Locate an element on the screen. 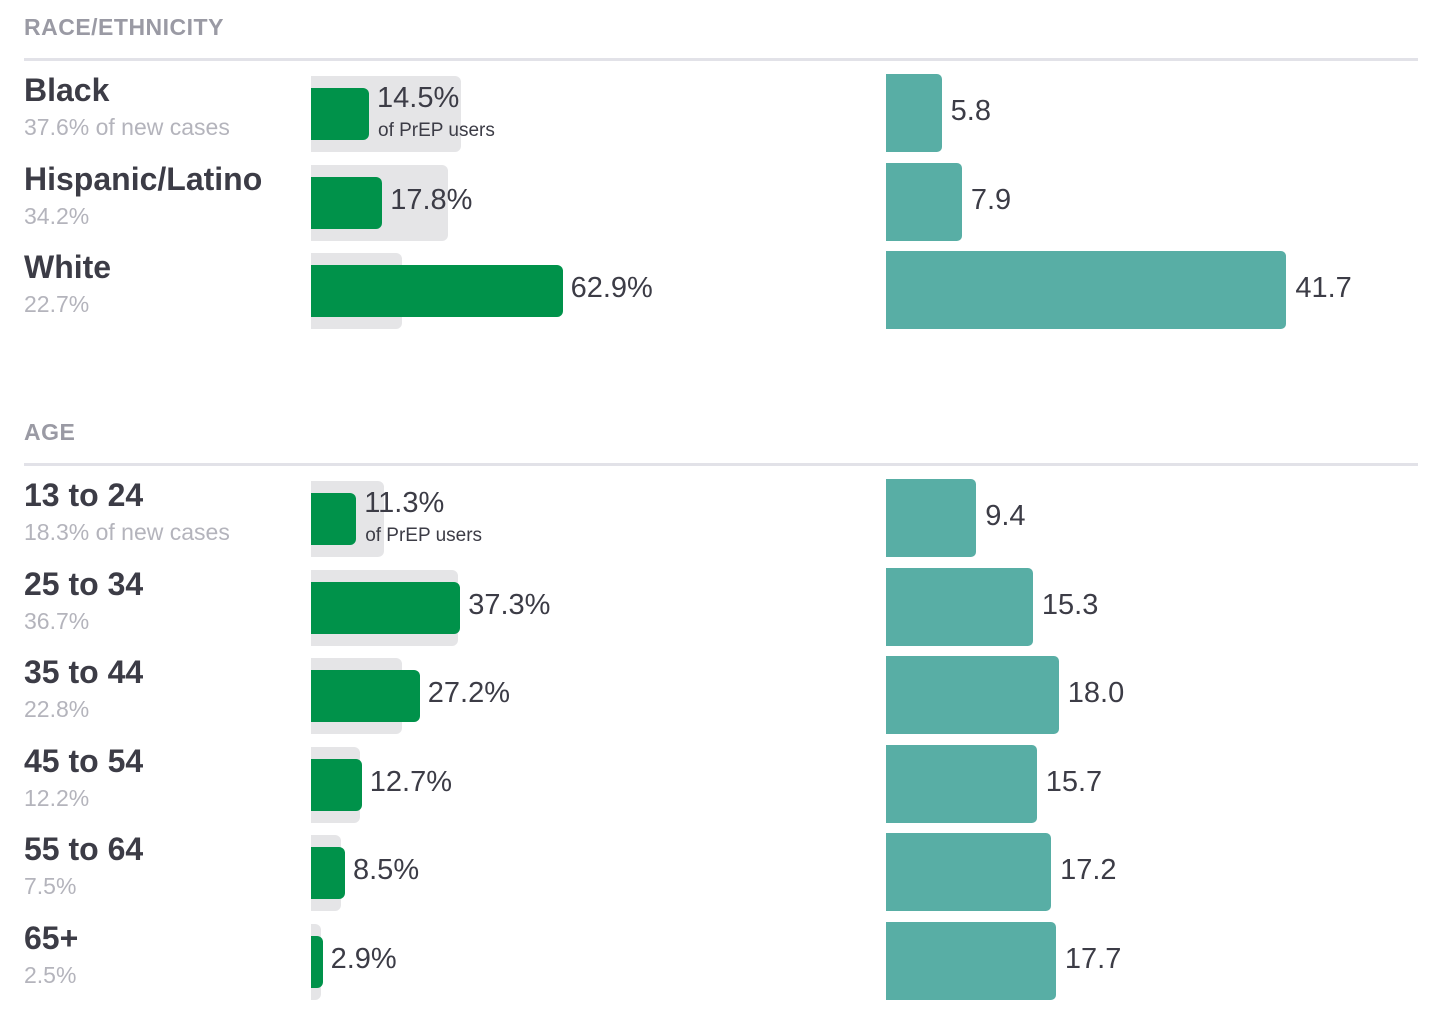 The height and width of the screenshot is (1019, 1440). rate-value: 15.7 is located at coordinates (1074, 781).